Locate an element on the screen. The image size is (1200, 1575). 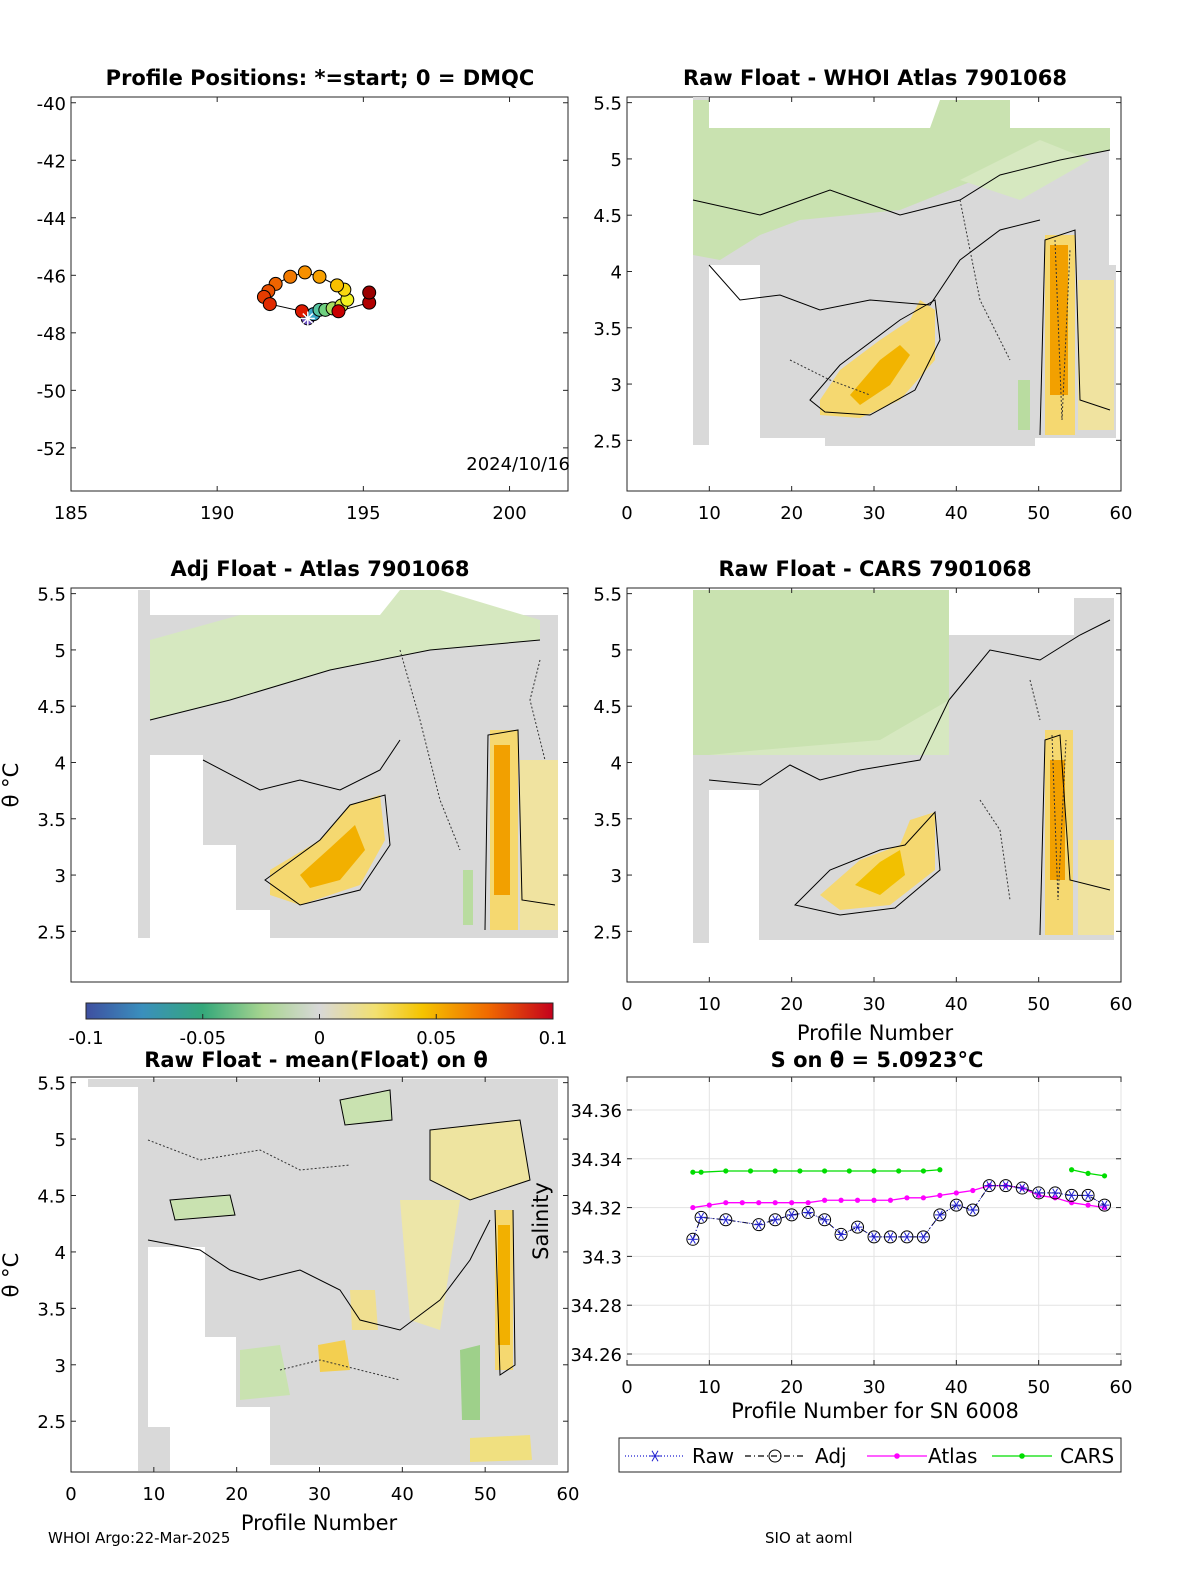
legend-box is located at coordinates (870, 1455).